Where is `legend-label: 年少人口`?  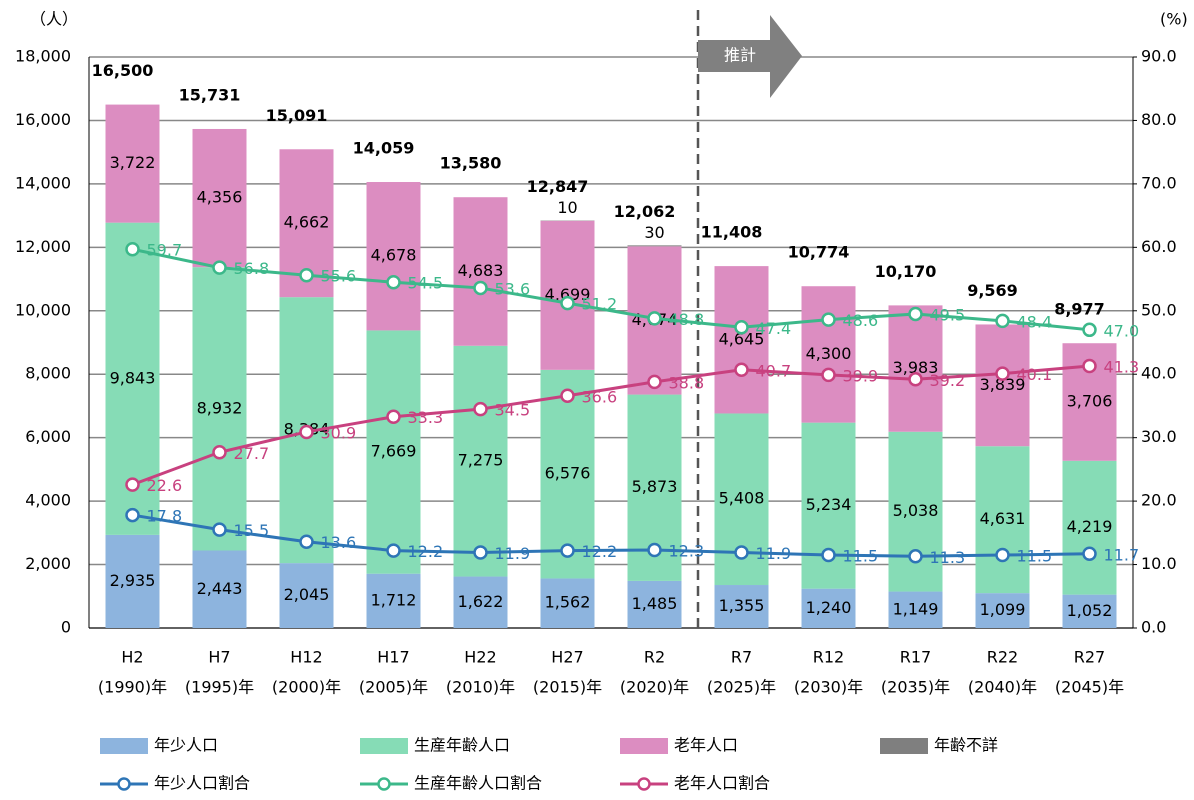 legend-label: 年少人口 is located at coordinates (186, 745).